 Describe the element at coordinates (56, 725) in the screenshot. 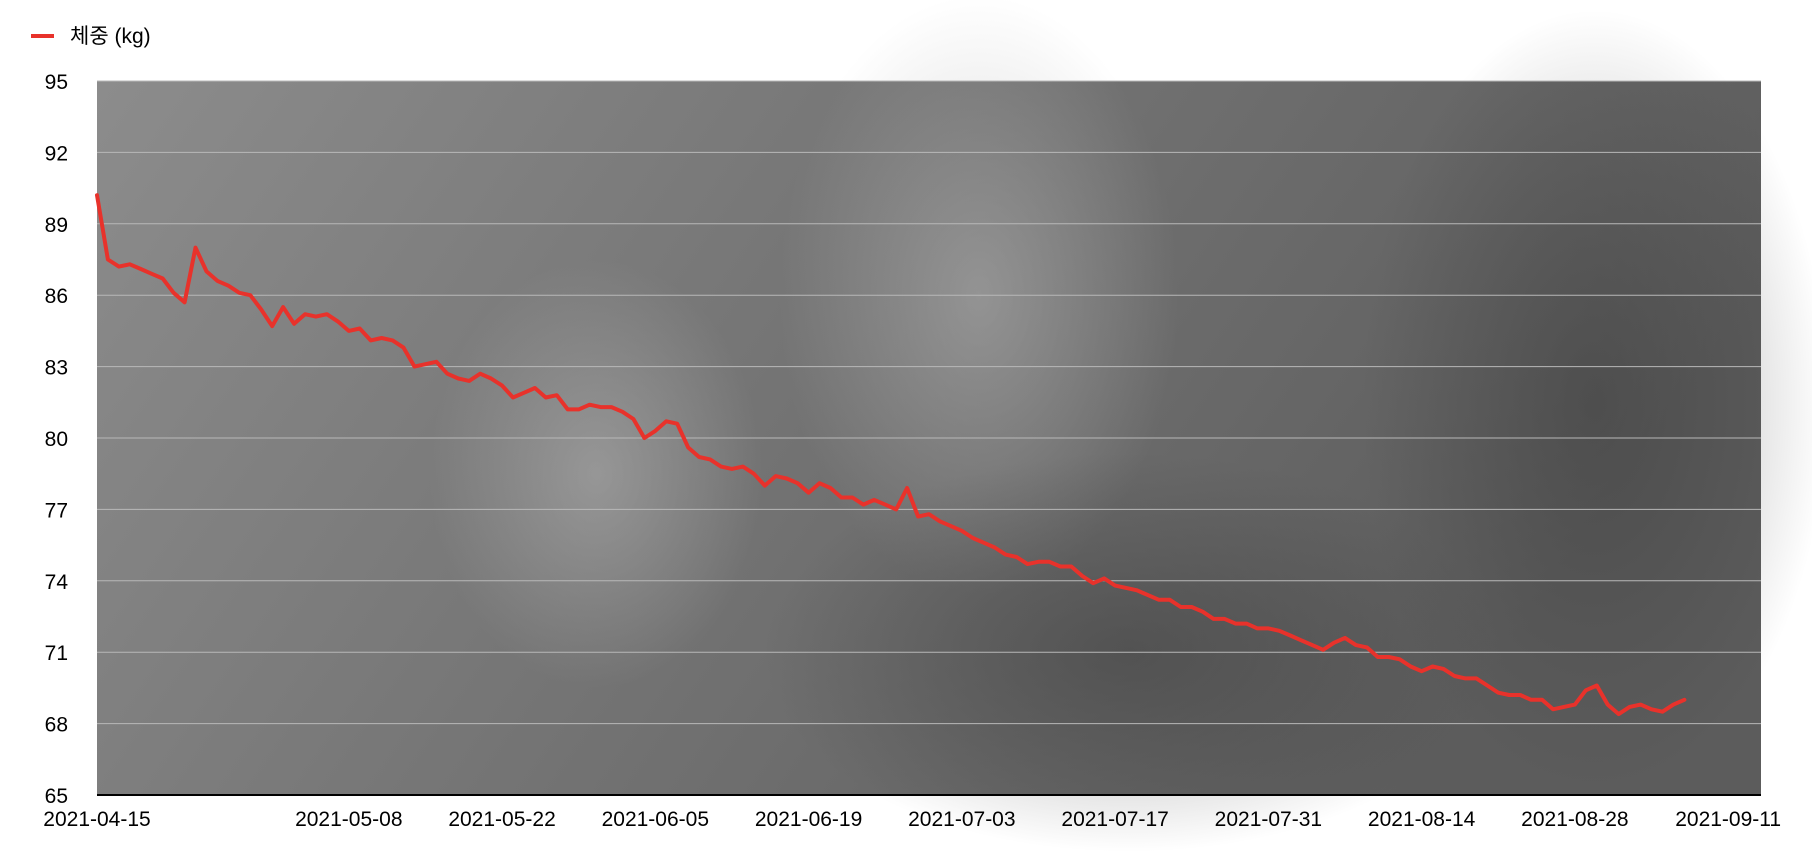

I see `y-tick-label: 68` at that location.